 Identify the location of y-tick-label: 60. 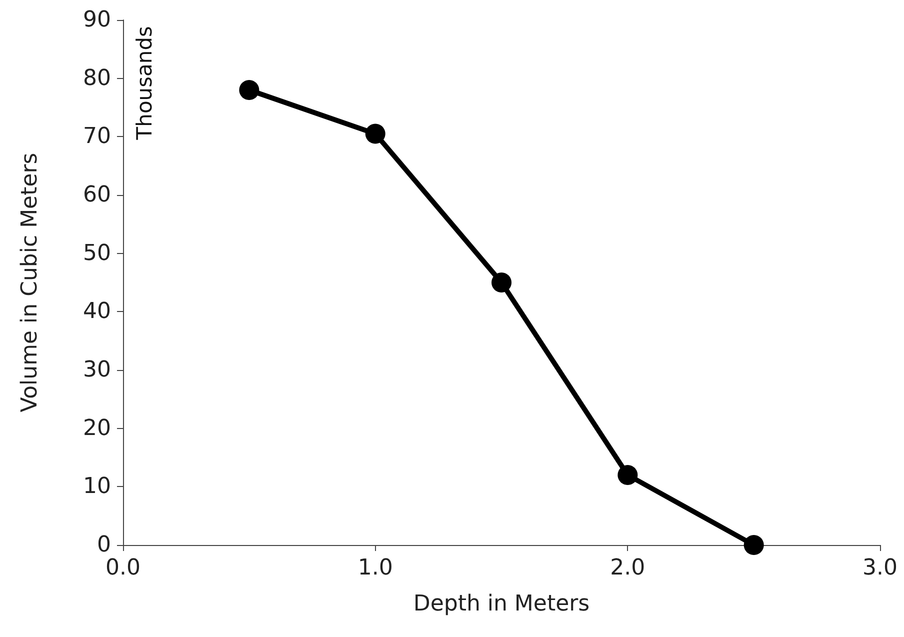
(97, 195).